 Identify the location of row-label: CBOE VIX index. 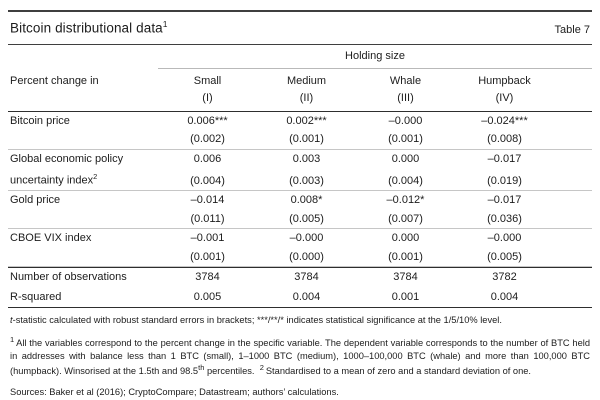
(51, 238).